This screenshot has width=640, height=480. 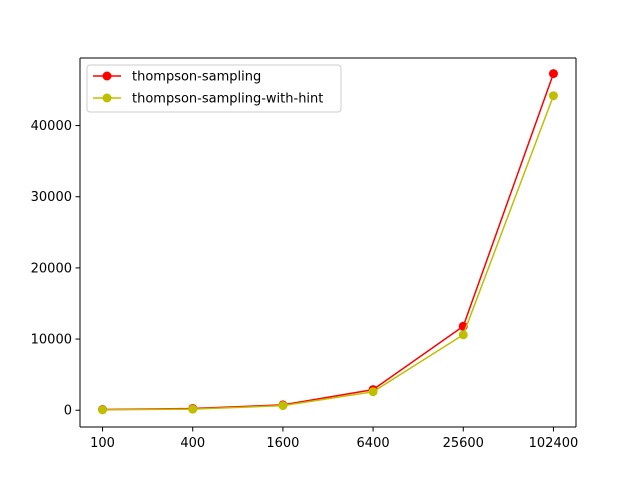 What do you see at coordinates (102, 443) in the screenshot?
I see `x-tick-label: 100` at bounding box center [102, 443].